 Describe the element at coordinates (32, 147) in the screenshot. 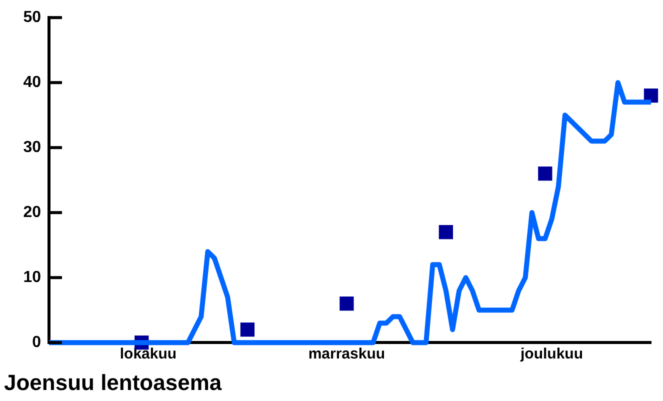

I see `y-tick-label: 30` at that location.